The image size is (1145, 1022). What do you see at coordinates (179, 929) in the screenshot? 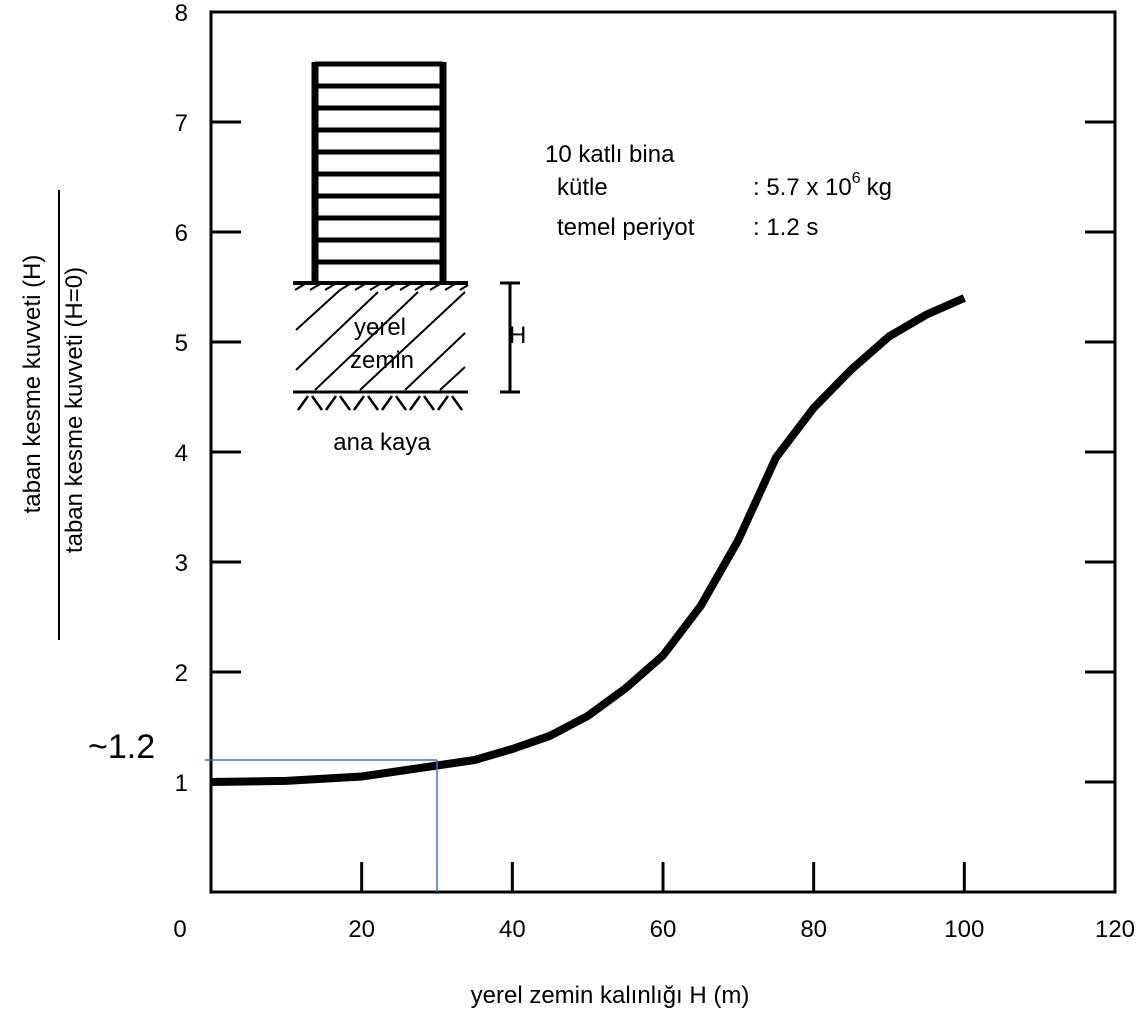
I see `x-tick-label: 0` at bounding box center [179, 929].